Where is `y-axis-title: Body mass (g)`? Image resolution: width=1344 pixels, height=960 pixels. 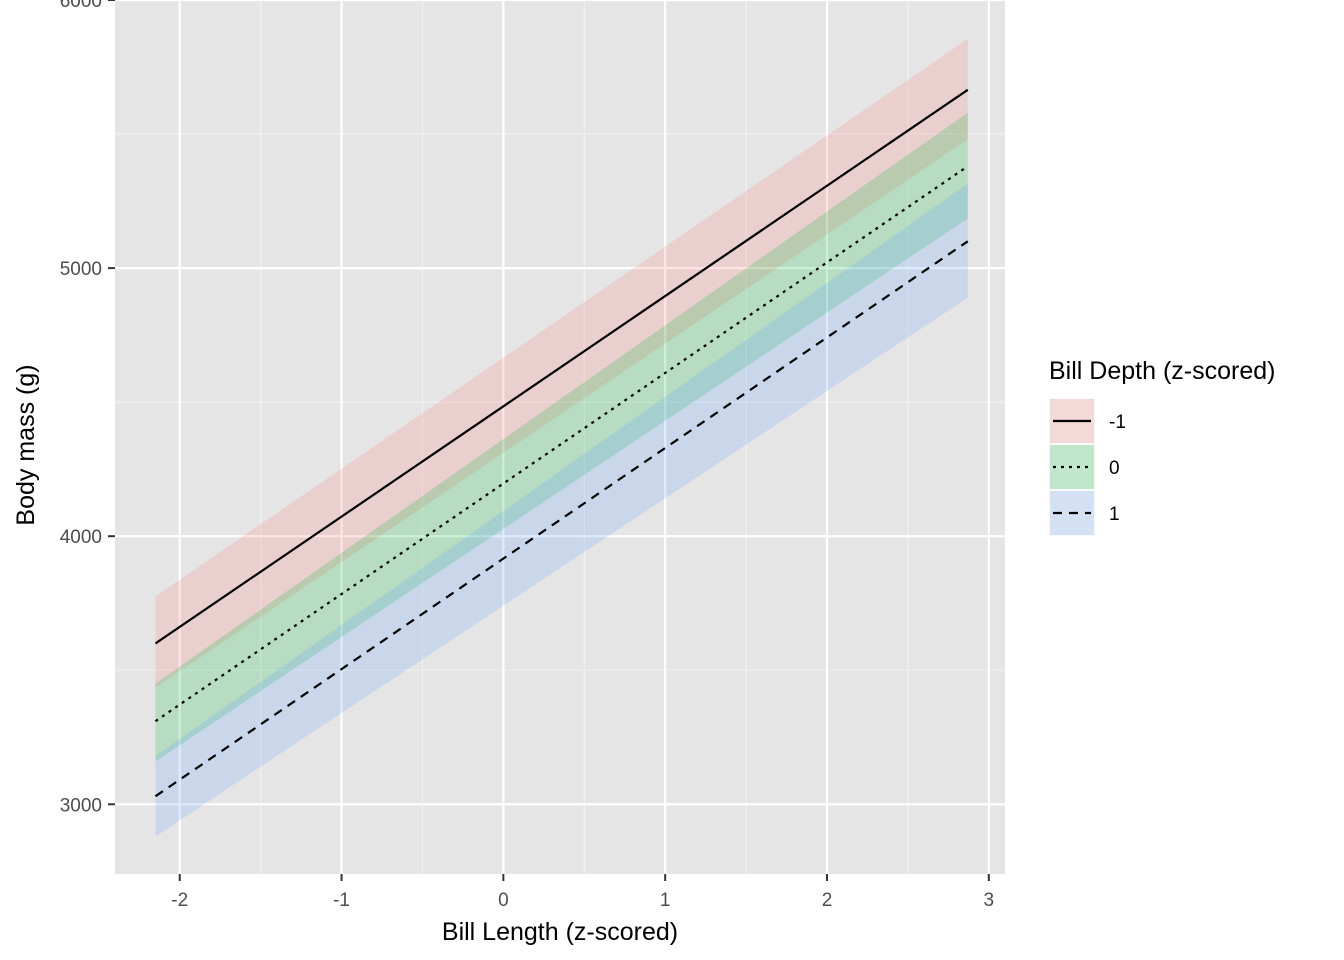 y-axis-title: Body mass (g) is located at coordinates (26, 444).